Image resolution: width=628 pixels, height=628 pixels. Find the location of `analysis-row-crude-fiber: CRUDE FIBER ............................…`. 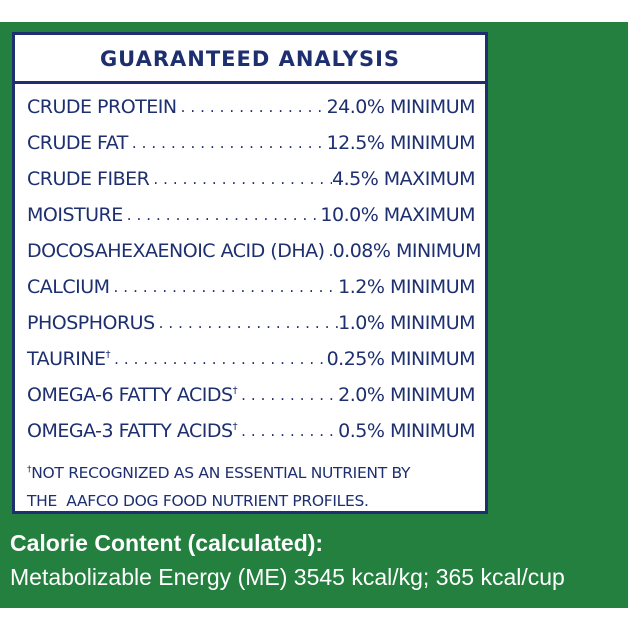

analysis-row-crude-fiber: CRUDE FIBER ............................… is located at coordinates (251, 179).